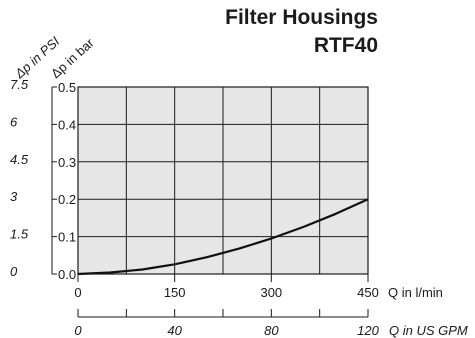  Describe the element at coordinates (368, 330) in the screenshot. I see `x-axis-gpm-tick-label: 120` at that location.